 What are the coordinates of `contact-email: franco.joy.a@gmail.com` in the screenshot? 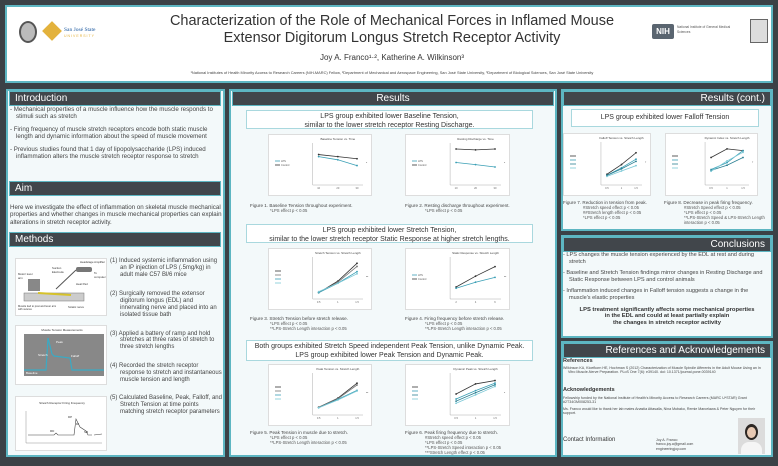 It's located at (675, 444).